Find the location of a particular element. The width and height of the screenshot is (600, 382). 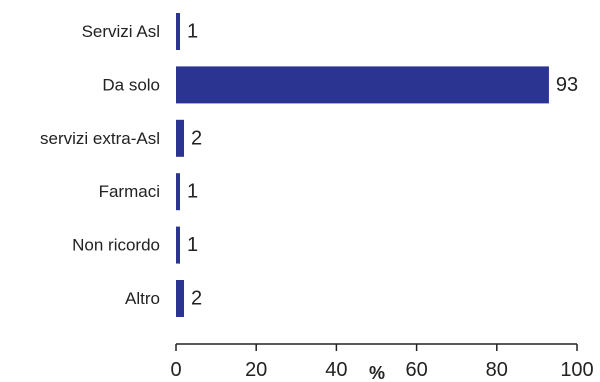

bar-altro is located at coordinates (180, 298).